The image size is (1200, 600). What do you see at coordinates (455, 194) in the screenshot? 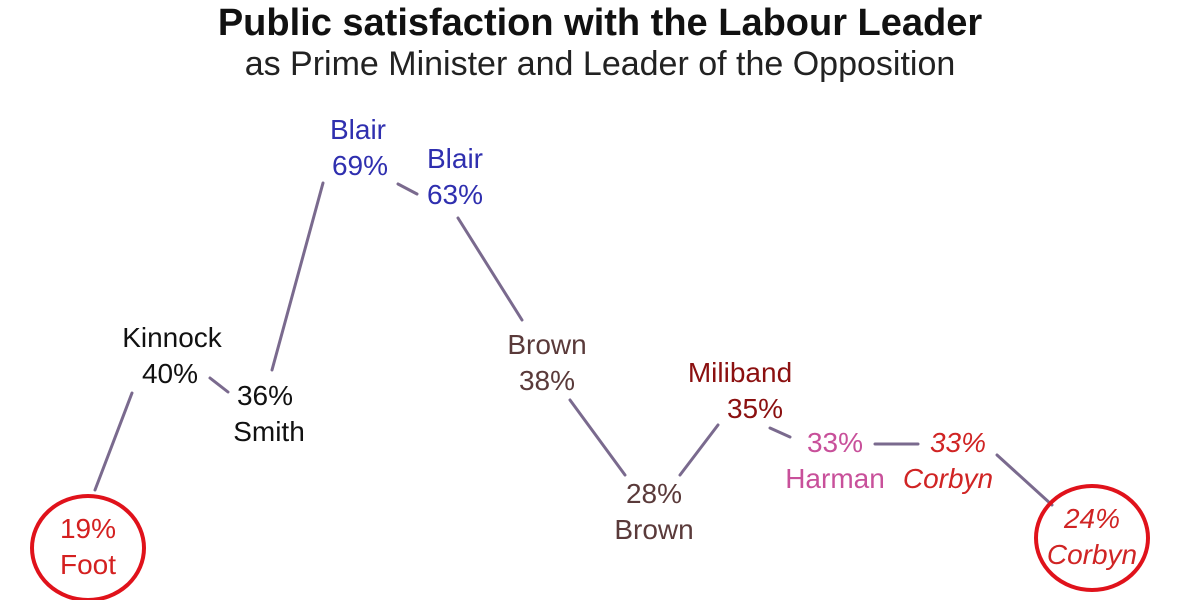
I see `data-label-value: 63%` at bounding box center [455, 194].